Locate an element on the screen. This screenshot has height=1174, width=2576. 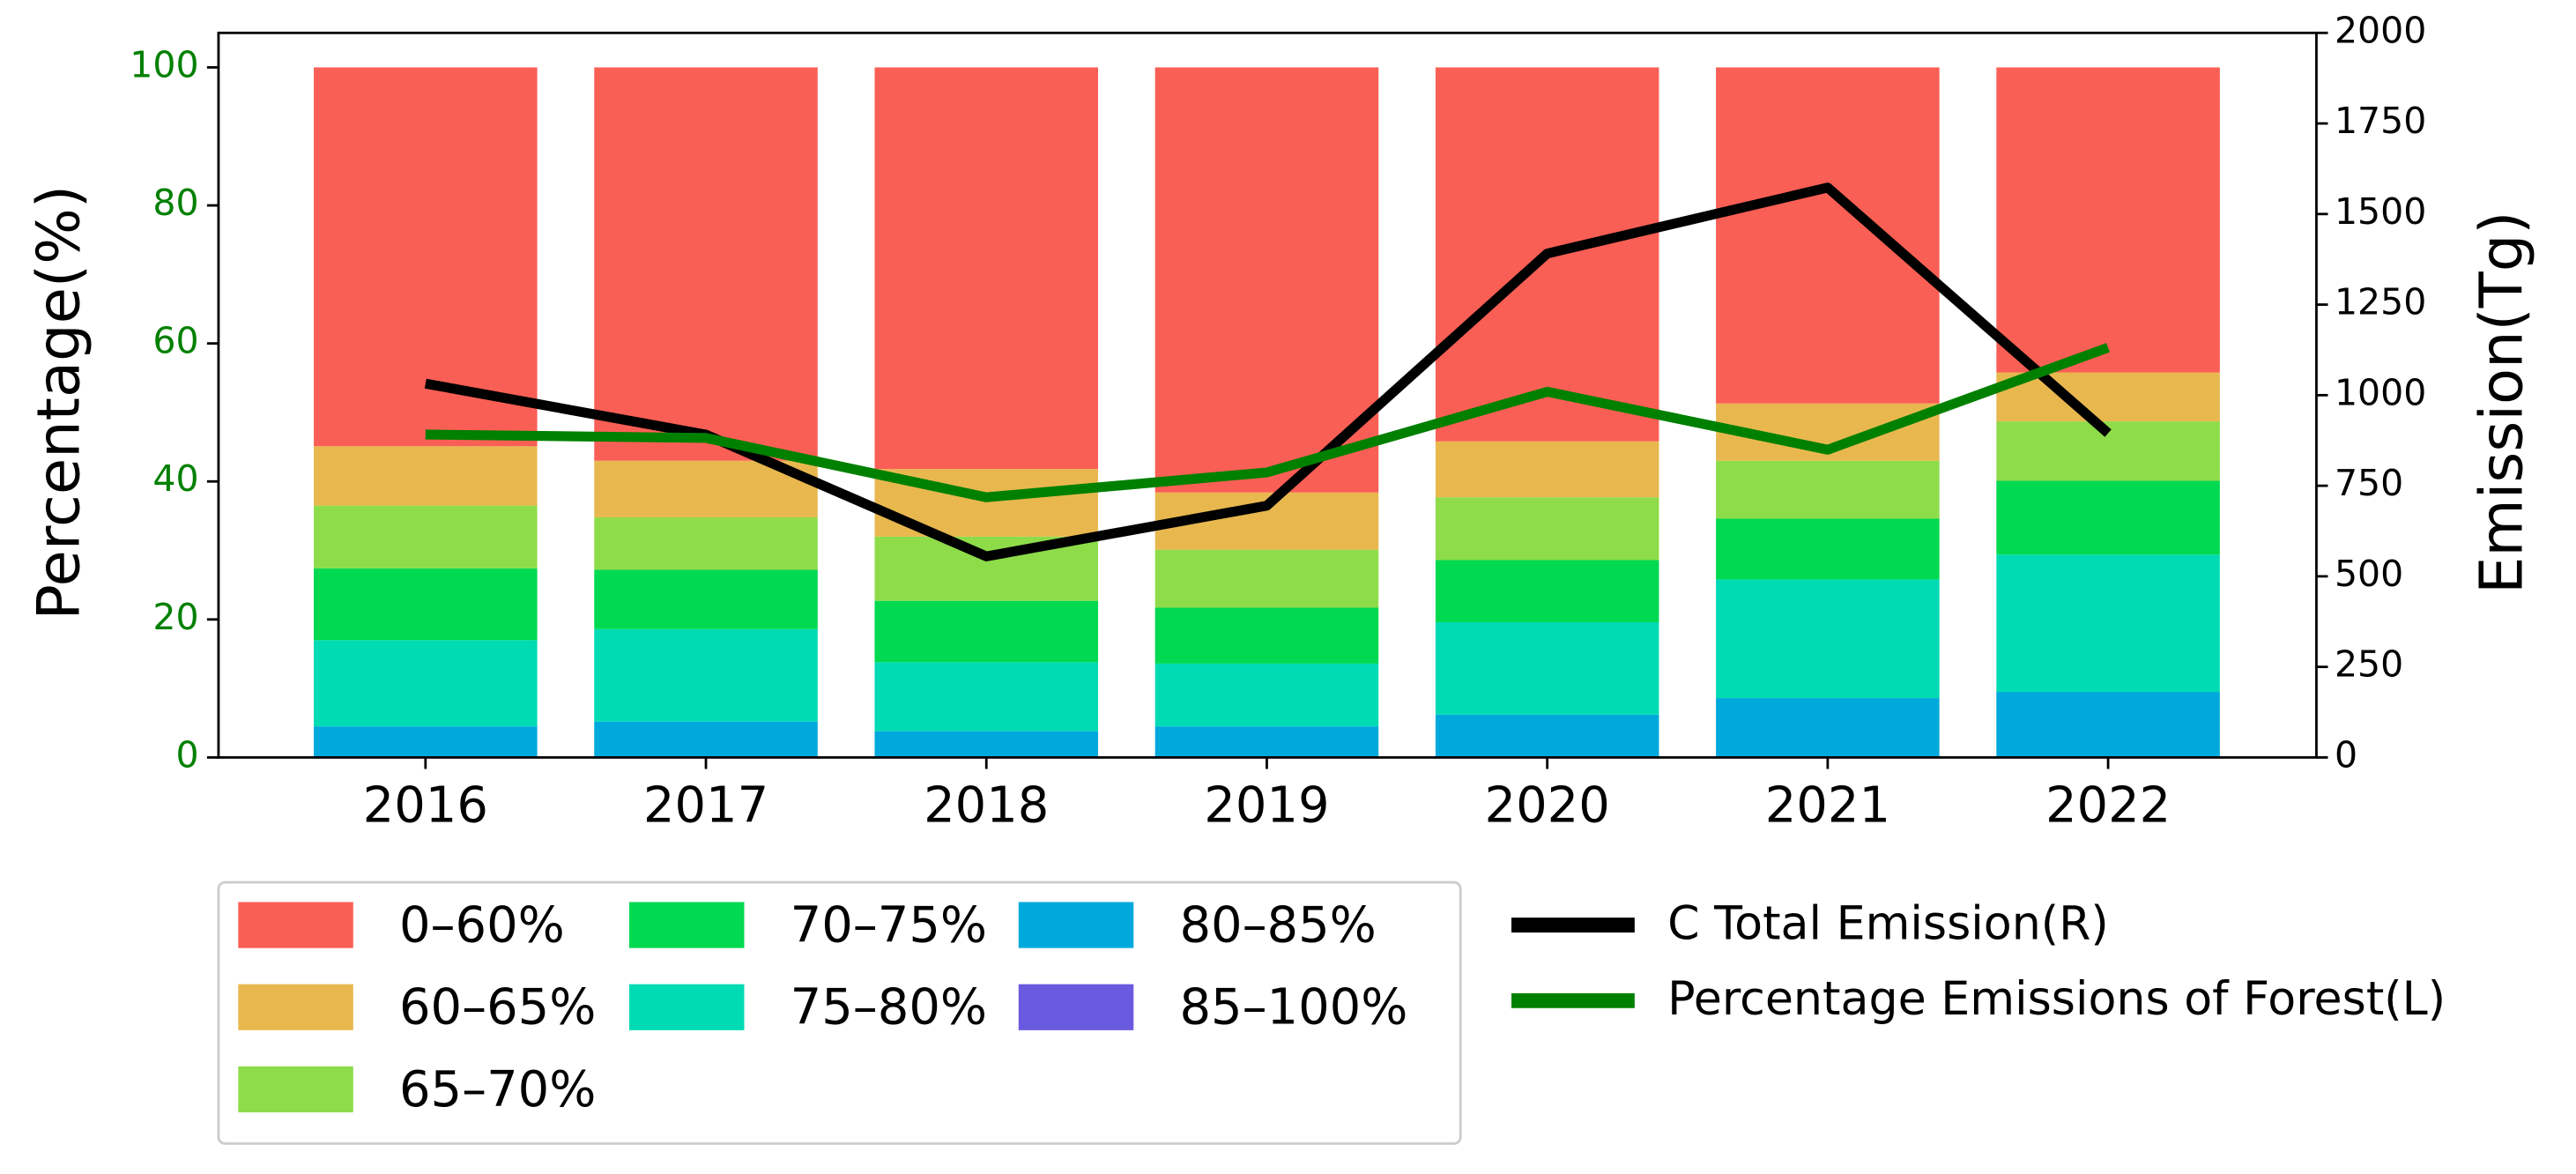
y2-tick-label: 2000 is located at coordinates (2380, 30).